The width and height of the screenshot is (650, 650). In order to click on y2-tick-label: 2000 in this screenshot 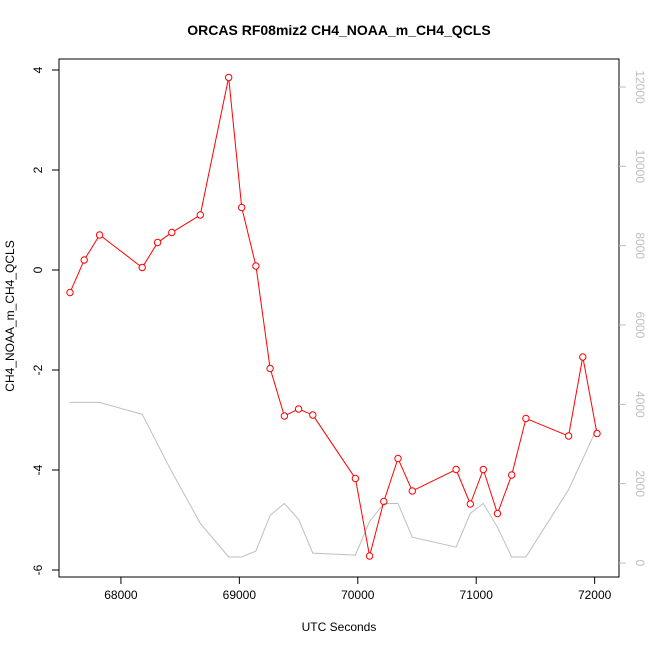, I will do `click(640, 483)`.